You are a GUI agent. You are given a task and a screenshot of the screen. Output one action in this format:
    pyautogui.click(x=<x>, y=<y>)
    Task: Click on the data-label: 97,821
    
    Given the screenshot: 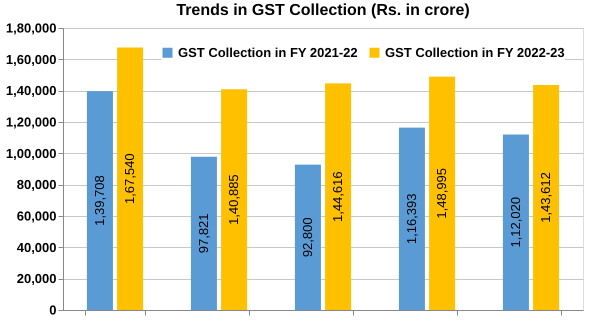 What is the action you would take?
    pyautogui.click(x=203, y=233)
    